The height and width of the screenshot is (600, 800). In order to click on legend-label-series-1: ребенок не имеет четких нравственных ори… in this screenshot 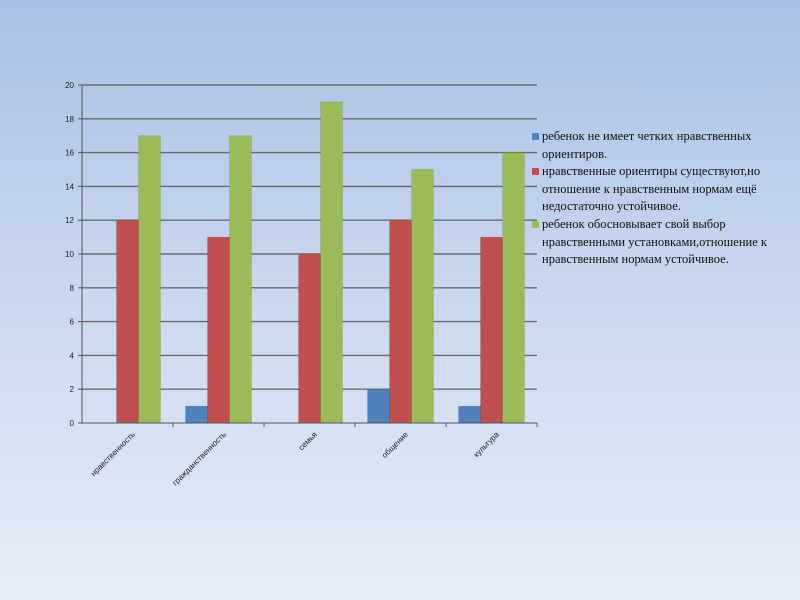, I will do `click(647, 145)`.